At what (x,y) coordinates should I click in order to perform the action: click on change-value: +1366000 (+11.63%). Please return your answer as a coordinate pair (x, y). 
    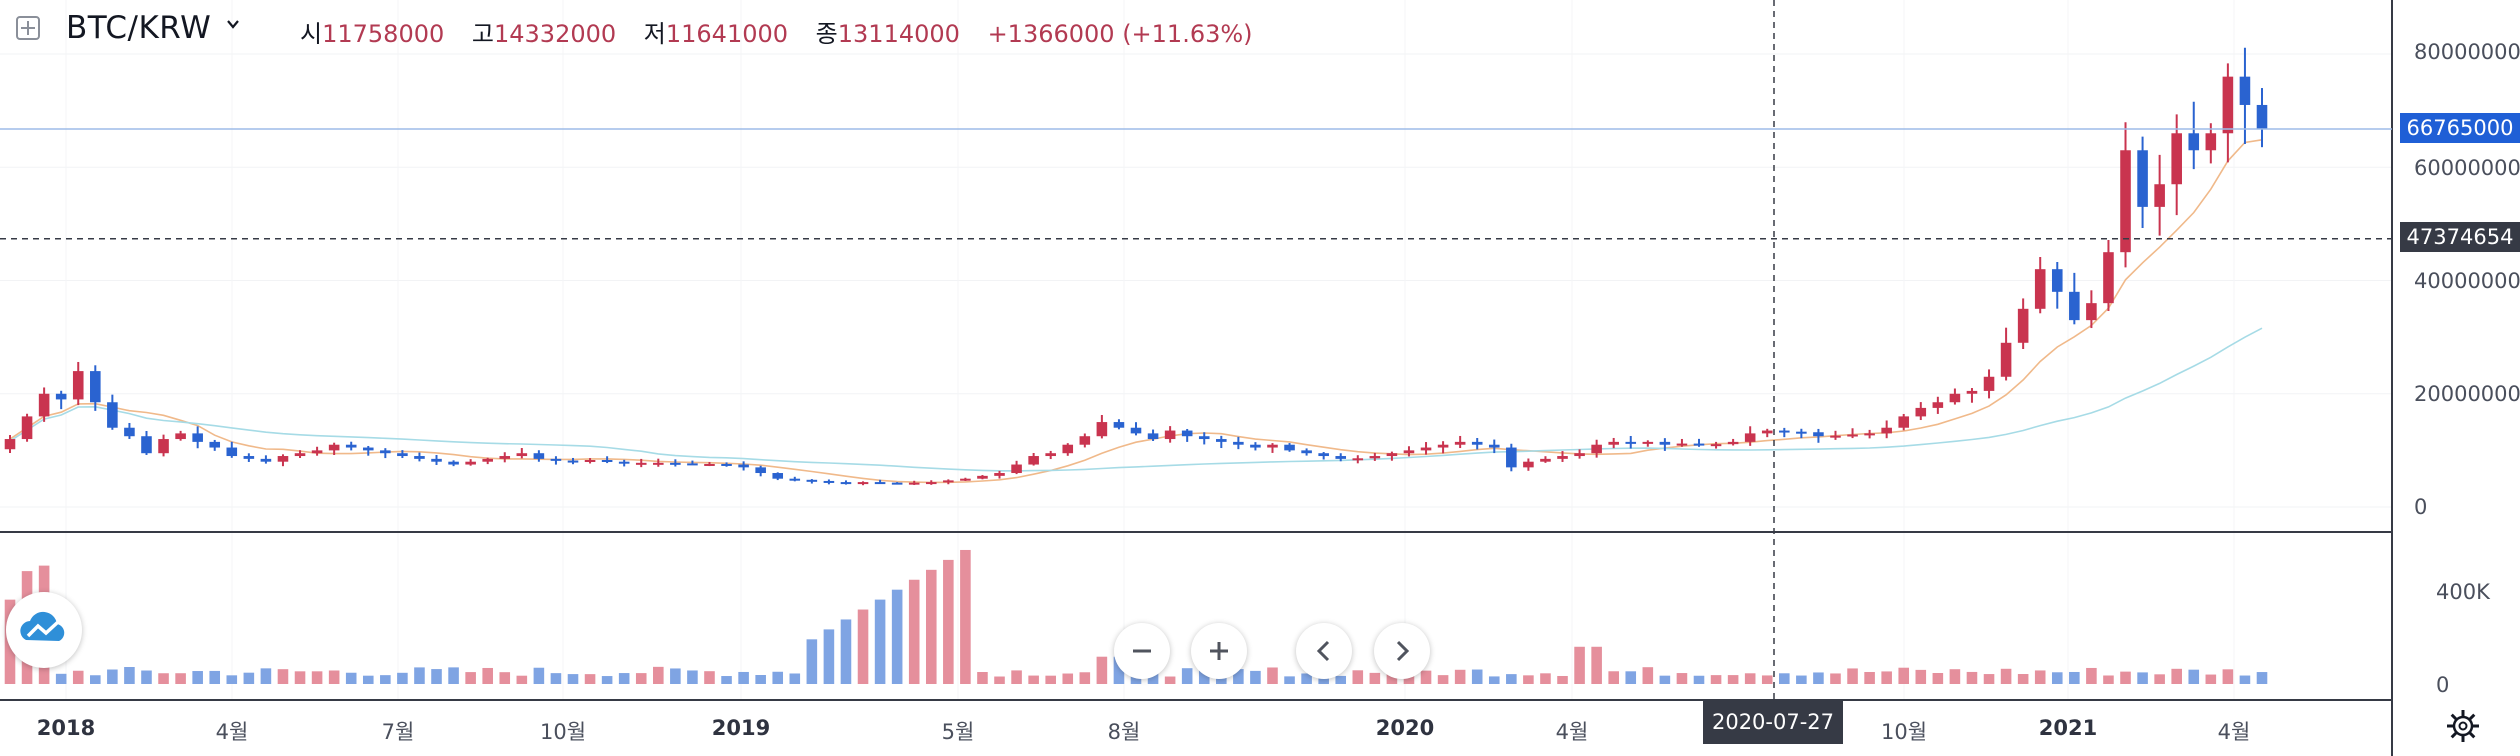
    Looking at the image, I should click on (1120, 34).